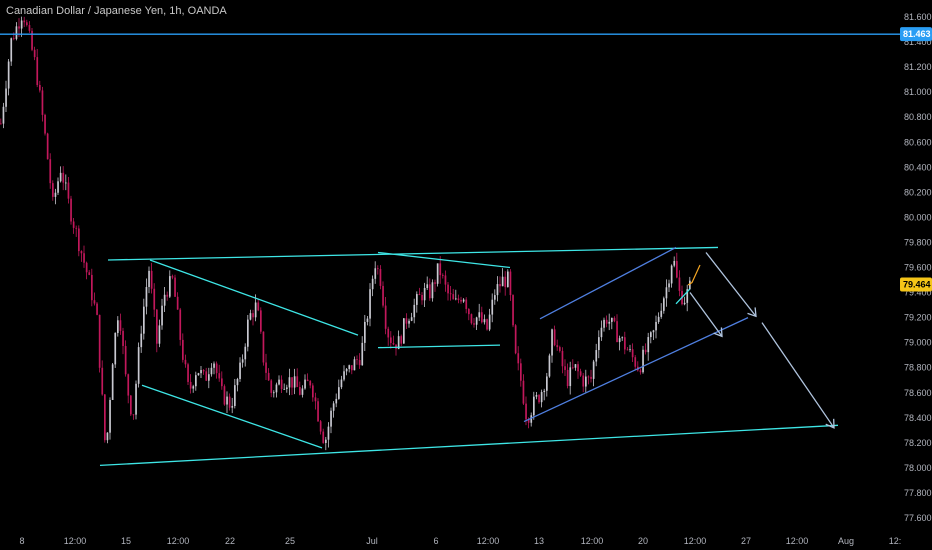 The image size is (932, 550). What do you see at coordinates (918, 142) in the screenshot?
I see `price-tick-label: 80.600` at bounding box center [918, 142].